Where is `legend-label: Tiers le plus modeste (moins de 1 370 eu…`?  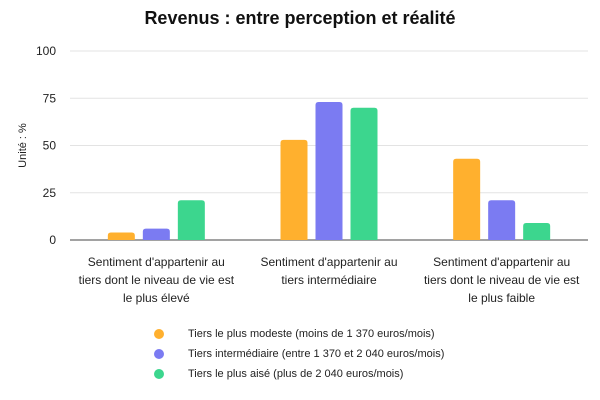 legend-label: Tiers le plus modeste (moins de 1 370 eu… is located at coordinates (311, 334).